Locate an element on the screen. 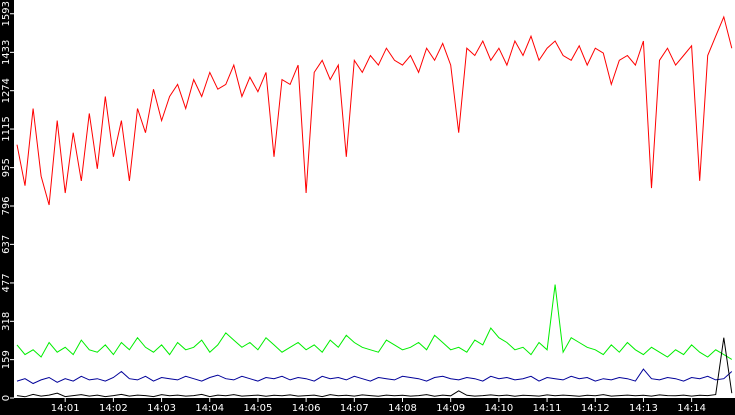  x-tick-label: 14:09 is located at coordinates (450, 408).